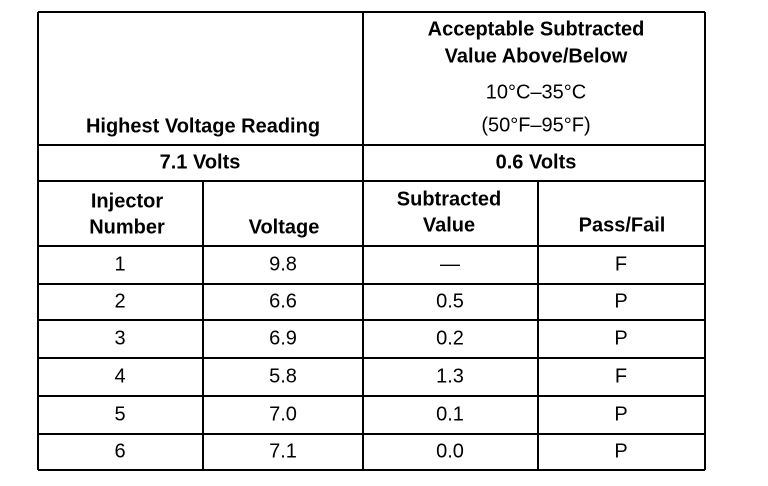  Describe the element at coordinates (536, 56) in the screenshot. I see `header-right: Value Above/Below` at that location.